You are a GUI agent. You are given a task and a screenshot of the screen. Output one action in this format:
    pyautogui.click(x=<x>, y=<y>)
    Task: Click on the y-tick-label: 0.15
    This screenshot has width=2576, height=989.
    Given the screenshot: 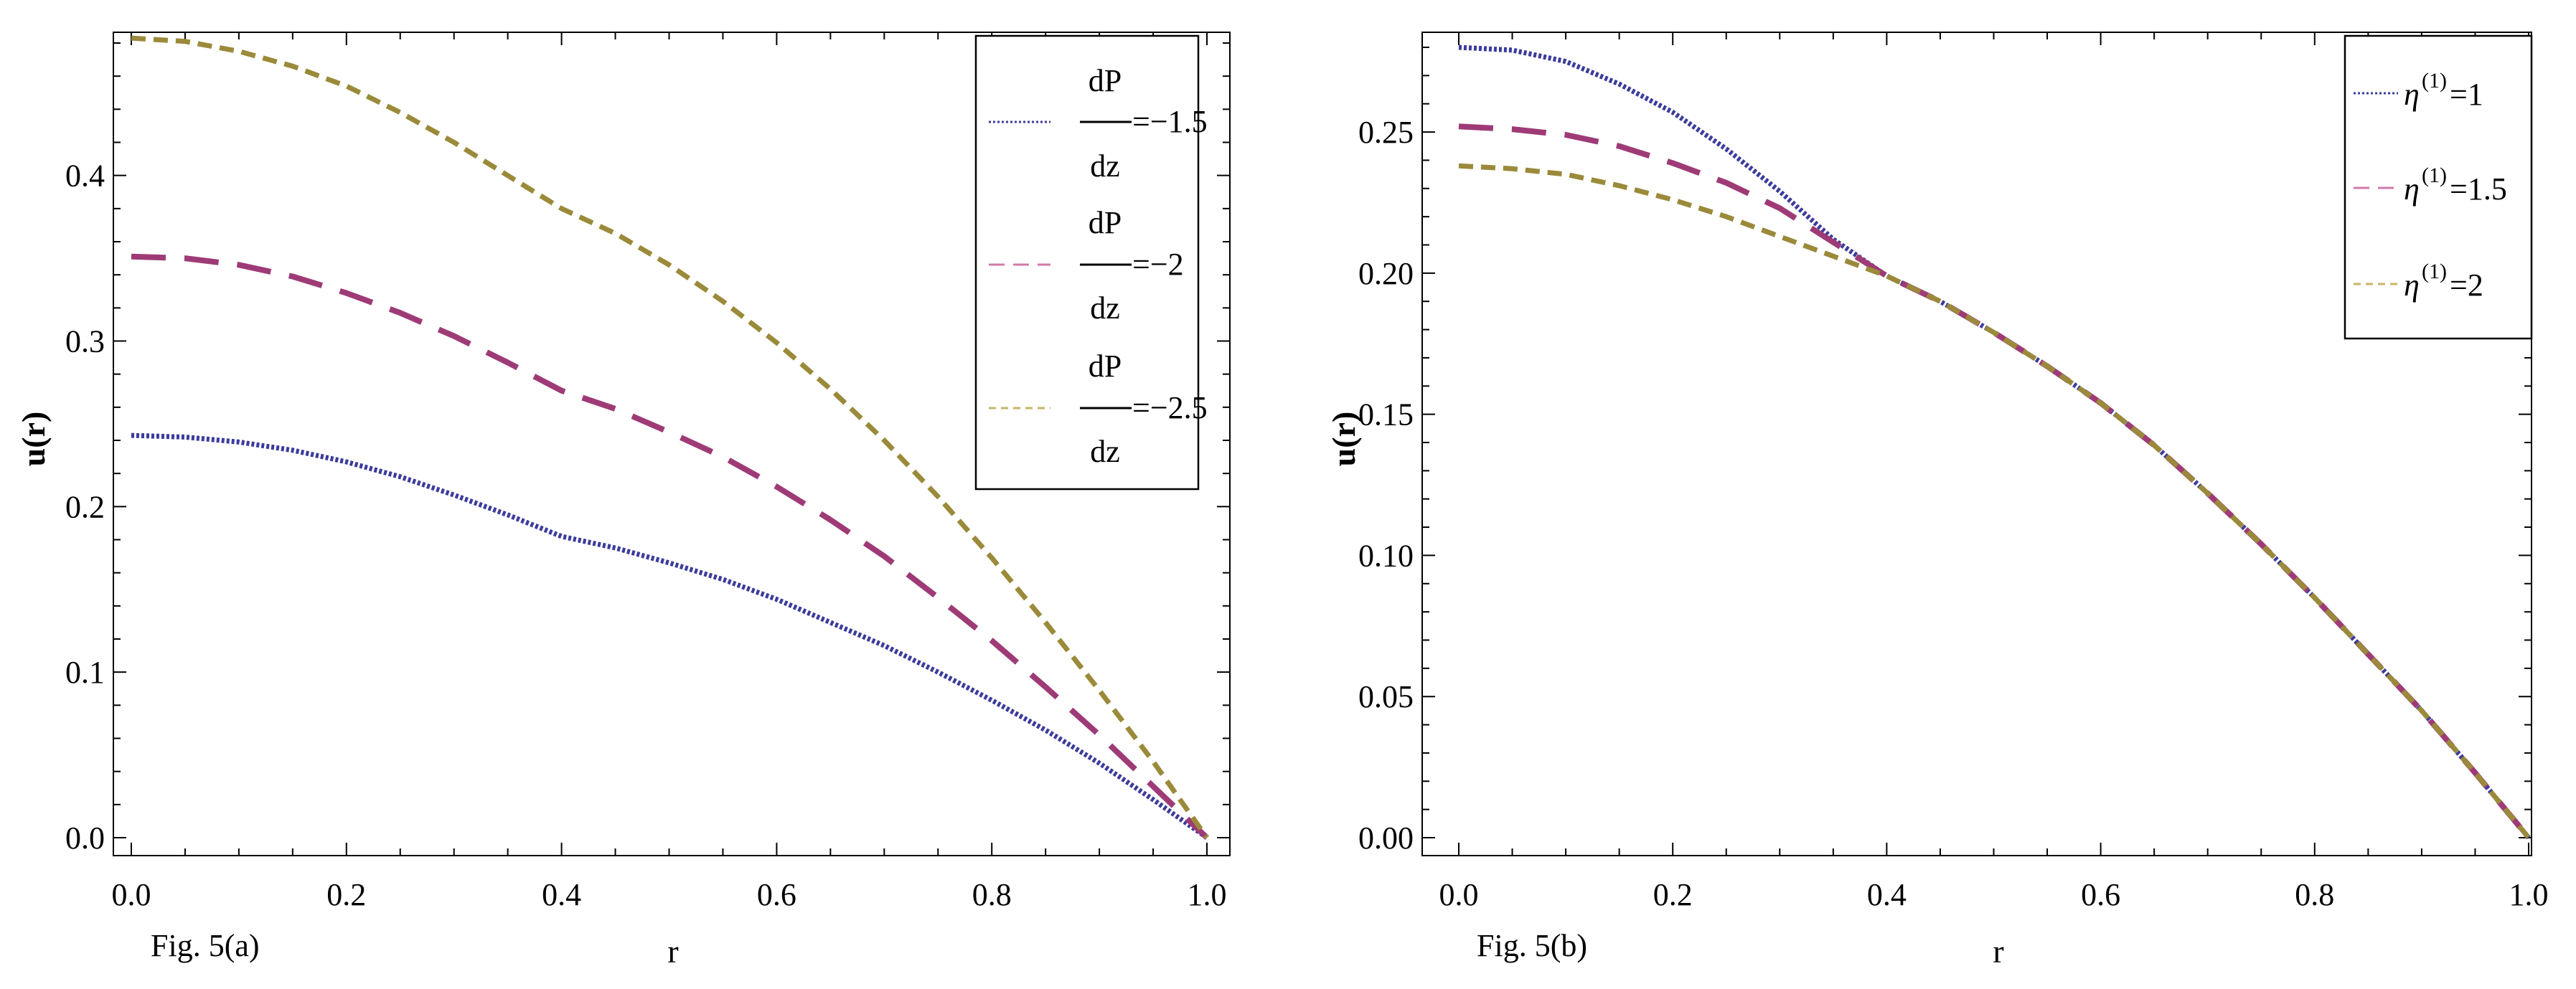 What is the action you would take?
    pyautogui.click(x=1386, y=414)
    